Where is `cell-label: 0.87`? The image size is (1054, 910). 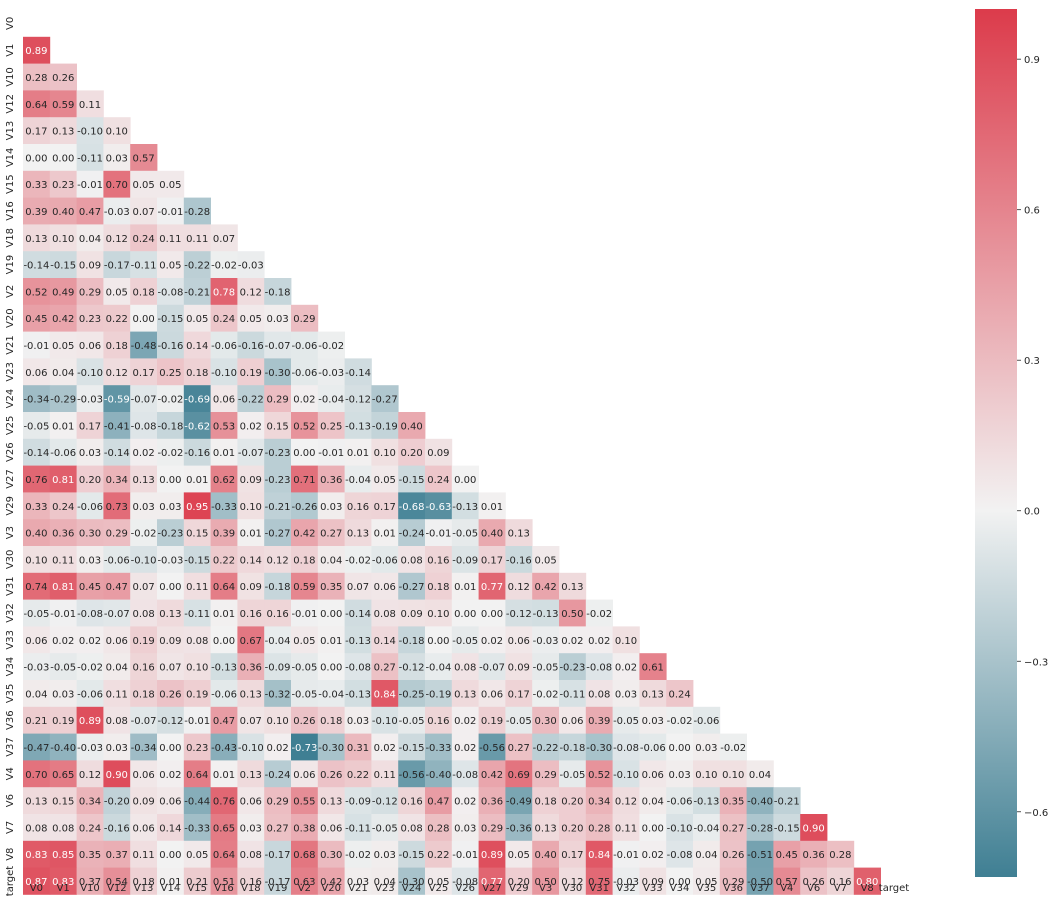 cell-label: 0.87 is located at coordinates (36, 882).